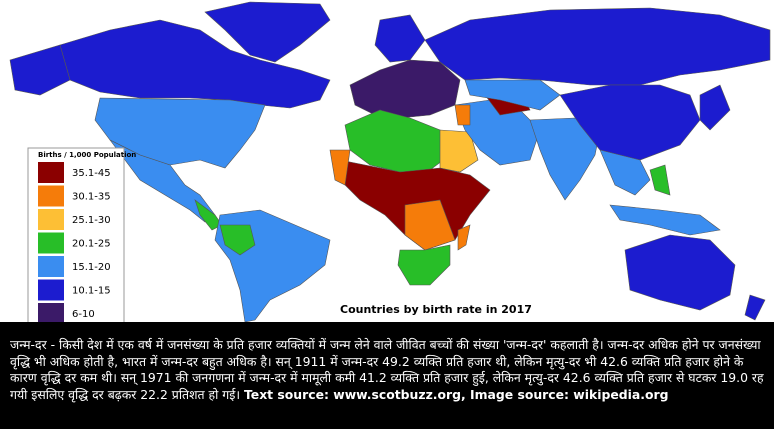 The height and width of the screenshot is (429, 774). Describe the element at coordinates (87, 155) in the screenshot. I see `legend-title: Births / 1,000 Population` at that location.